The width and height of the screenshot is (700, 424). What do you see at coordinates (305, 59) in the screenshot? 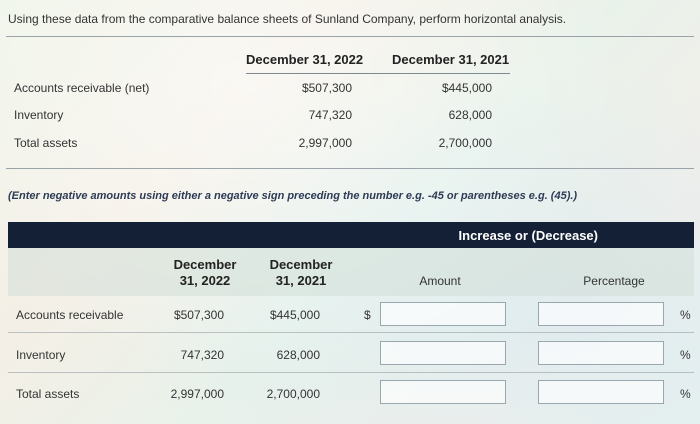
I see `header-2022: December 31, 2022` at bounding box center [305, 59].